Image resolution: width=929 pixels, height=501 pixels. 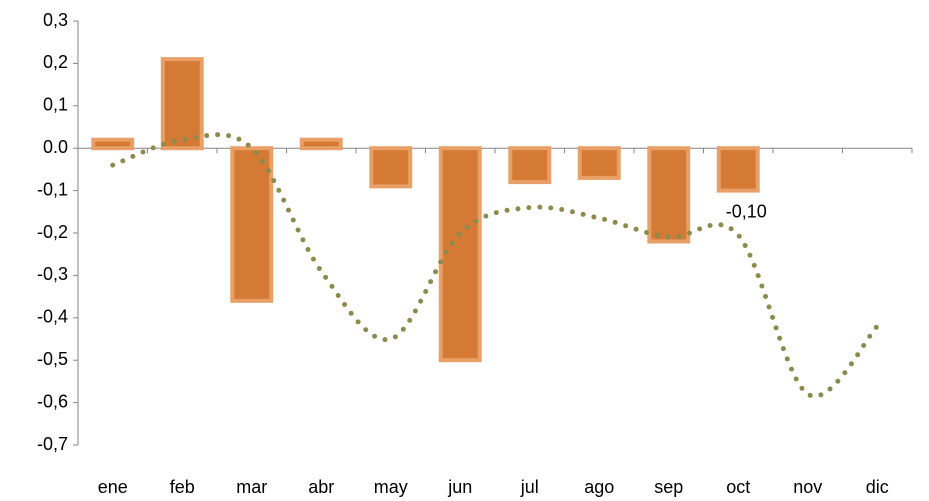 I want to click on y-tick-label: -0,6, so click(x=52, y=401).